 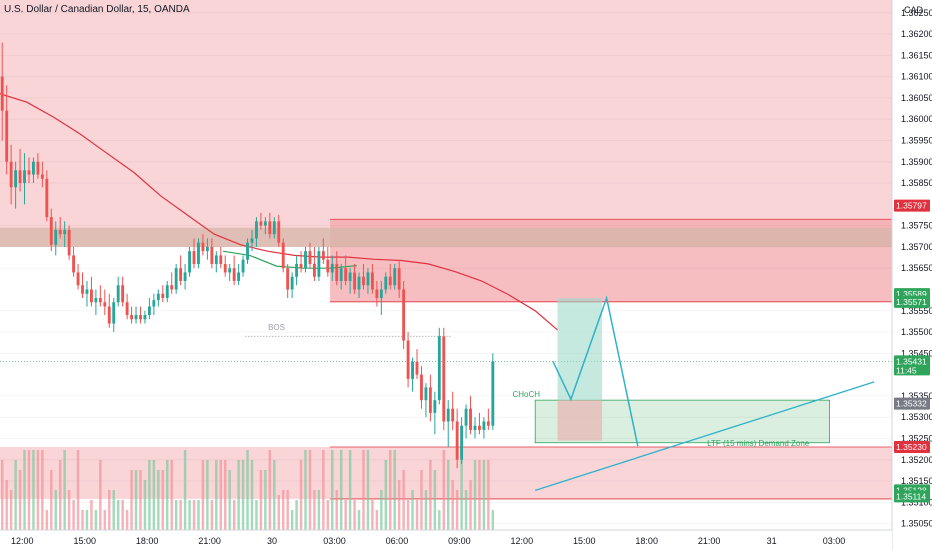 What do you see at coordinates (912, 275) in the screenshot?
I see `price-axis-bg` at bounding box center [912, 275].